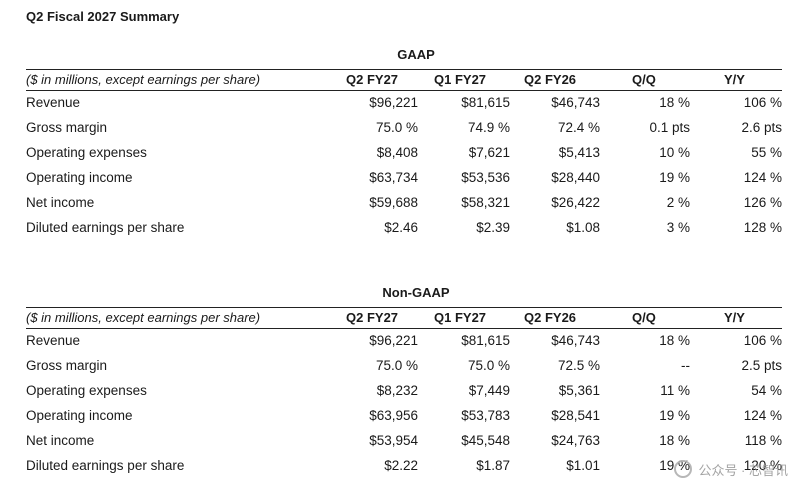 Image resolution: width=810 pixels, height=502 pixels. Describe the element at coordinates (485, 415) in the screenshot. I see `cell: $53,783` at that location.